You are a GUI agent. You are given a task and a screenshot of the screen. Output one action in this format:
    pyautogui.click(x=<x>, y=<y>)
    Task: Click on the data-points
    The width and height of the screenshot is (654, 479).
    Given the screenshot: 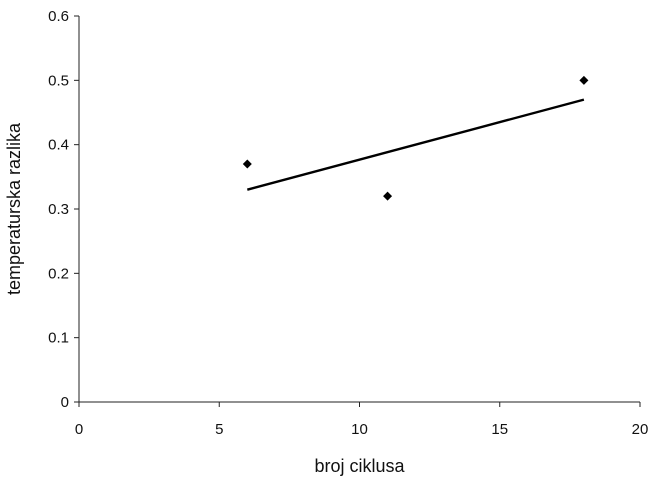 What is the action you would take?
    pyautogui.click(x=415, y=138)
    